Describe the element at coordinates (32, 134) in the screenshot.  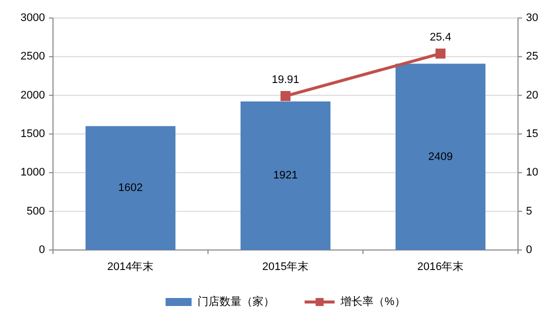
I see `y-tick-label: 1500` at that location.